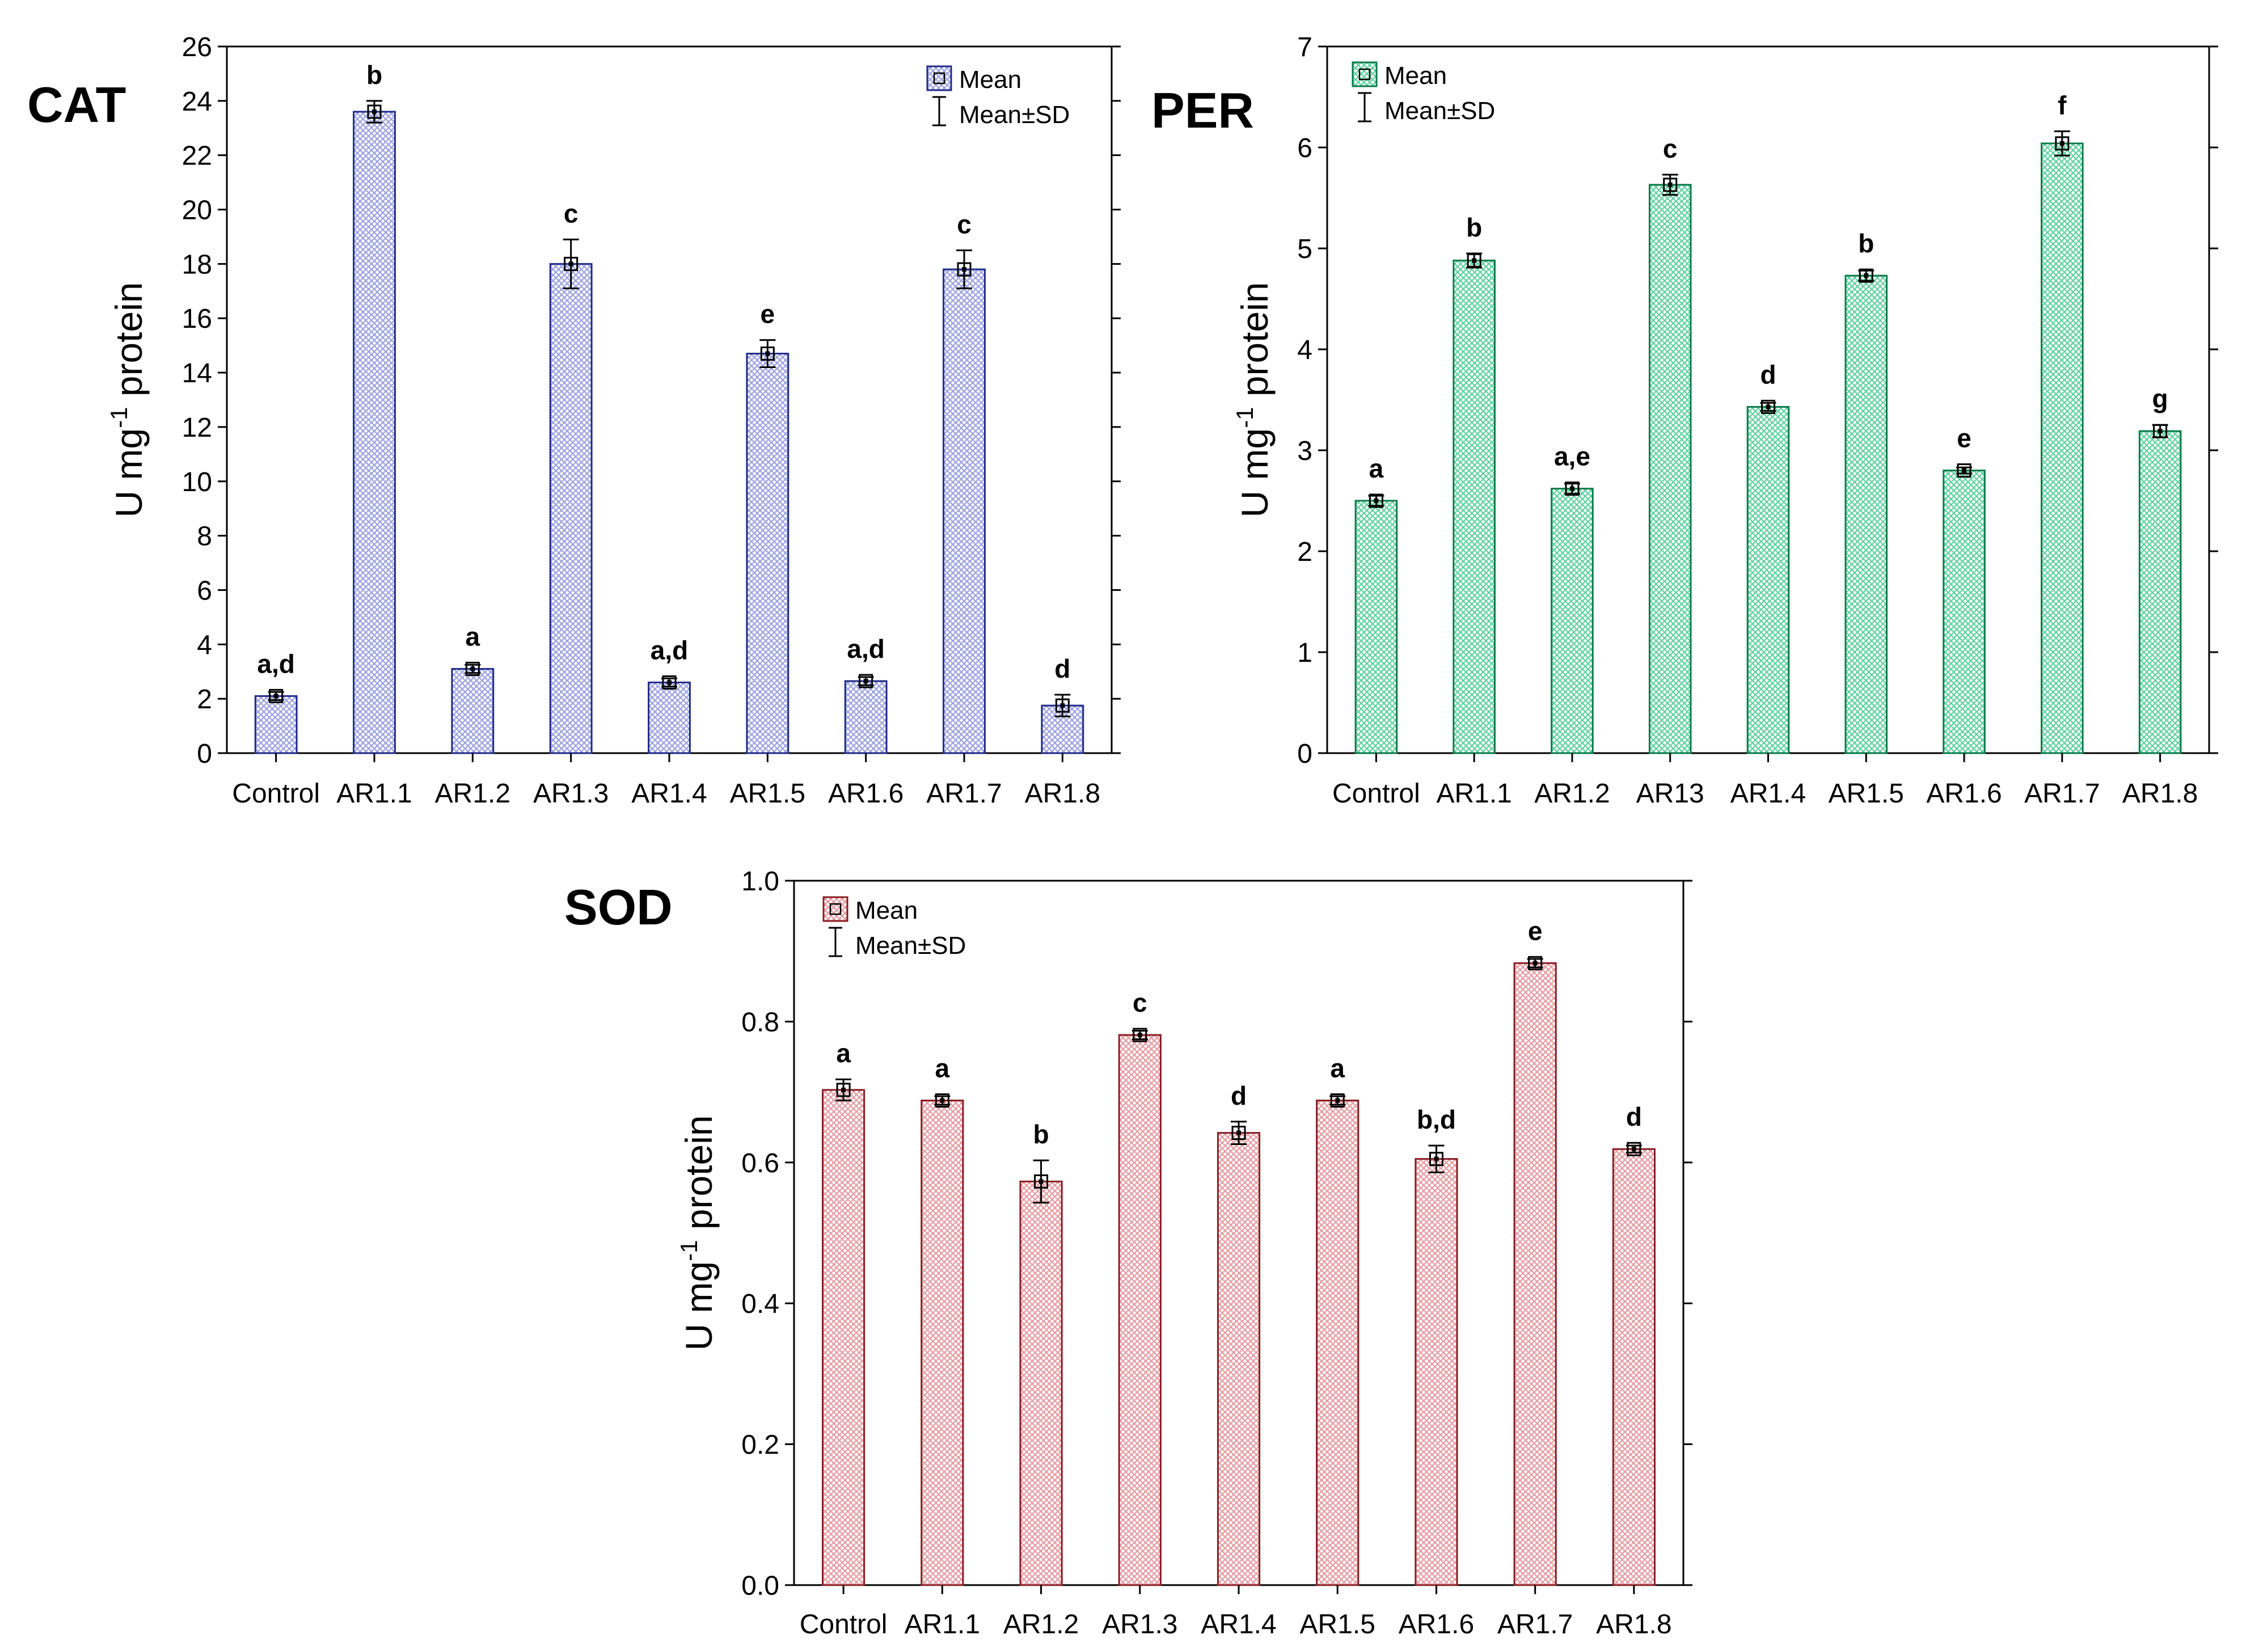 The width and height of the screenshot is (2263, 1652). I want to click on cat-y-tick-label: 16, so click(197, 319).